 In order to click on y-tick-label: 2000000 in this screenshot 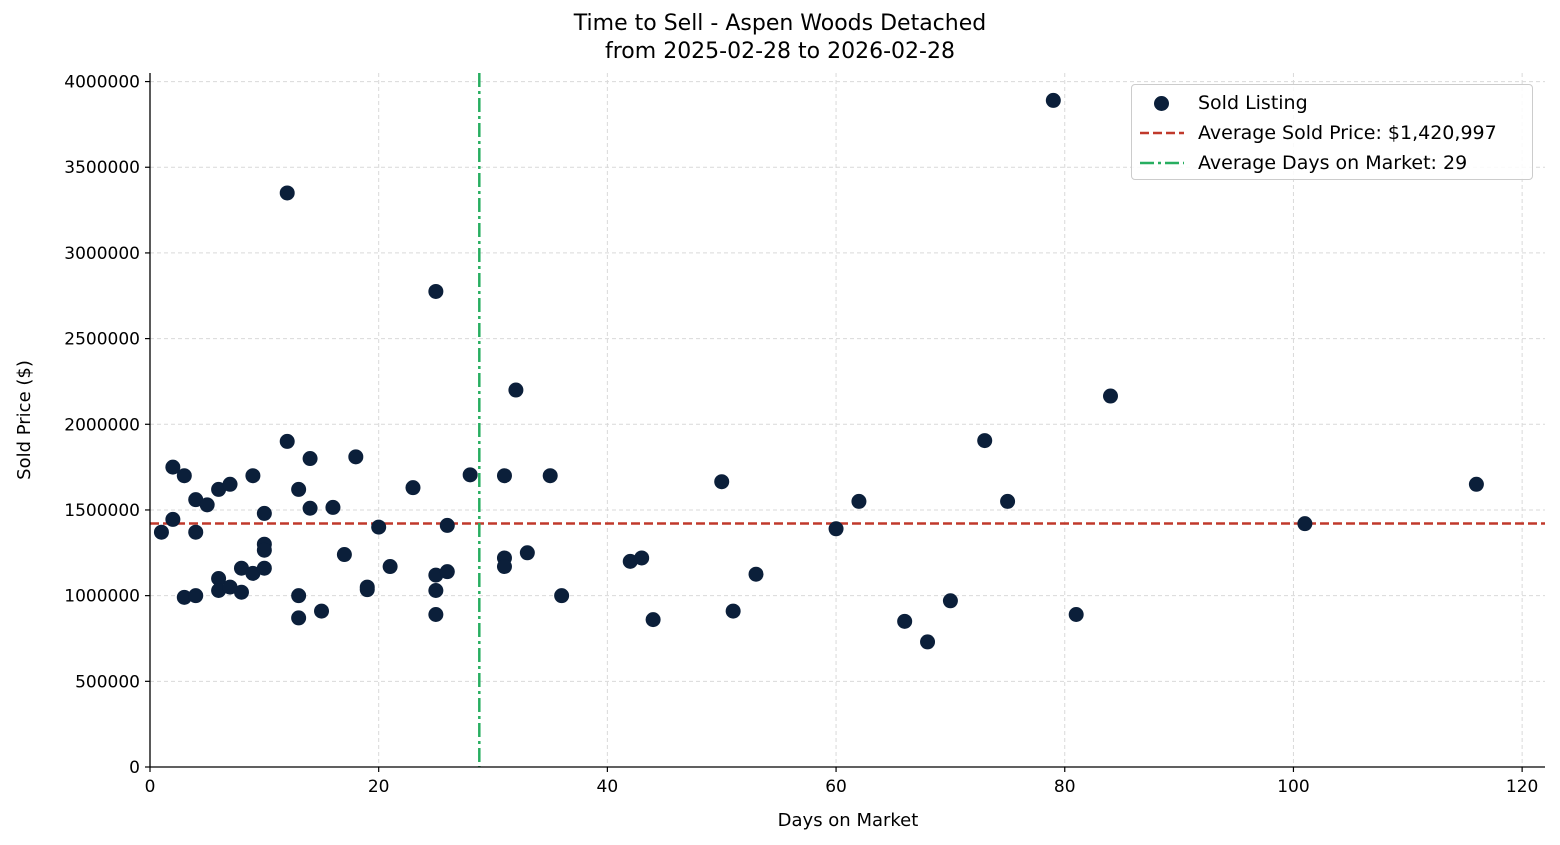, I will do `click(102, 425)`.